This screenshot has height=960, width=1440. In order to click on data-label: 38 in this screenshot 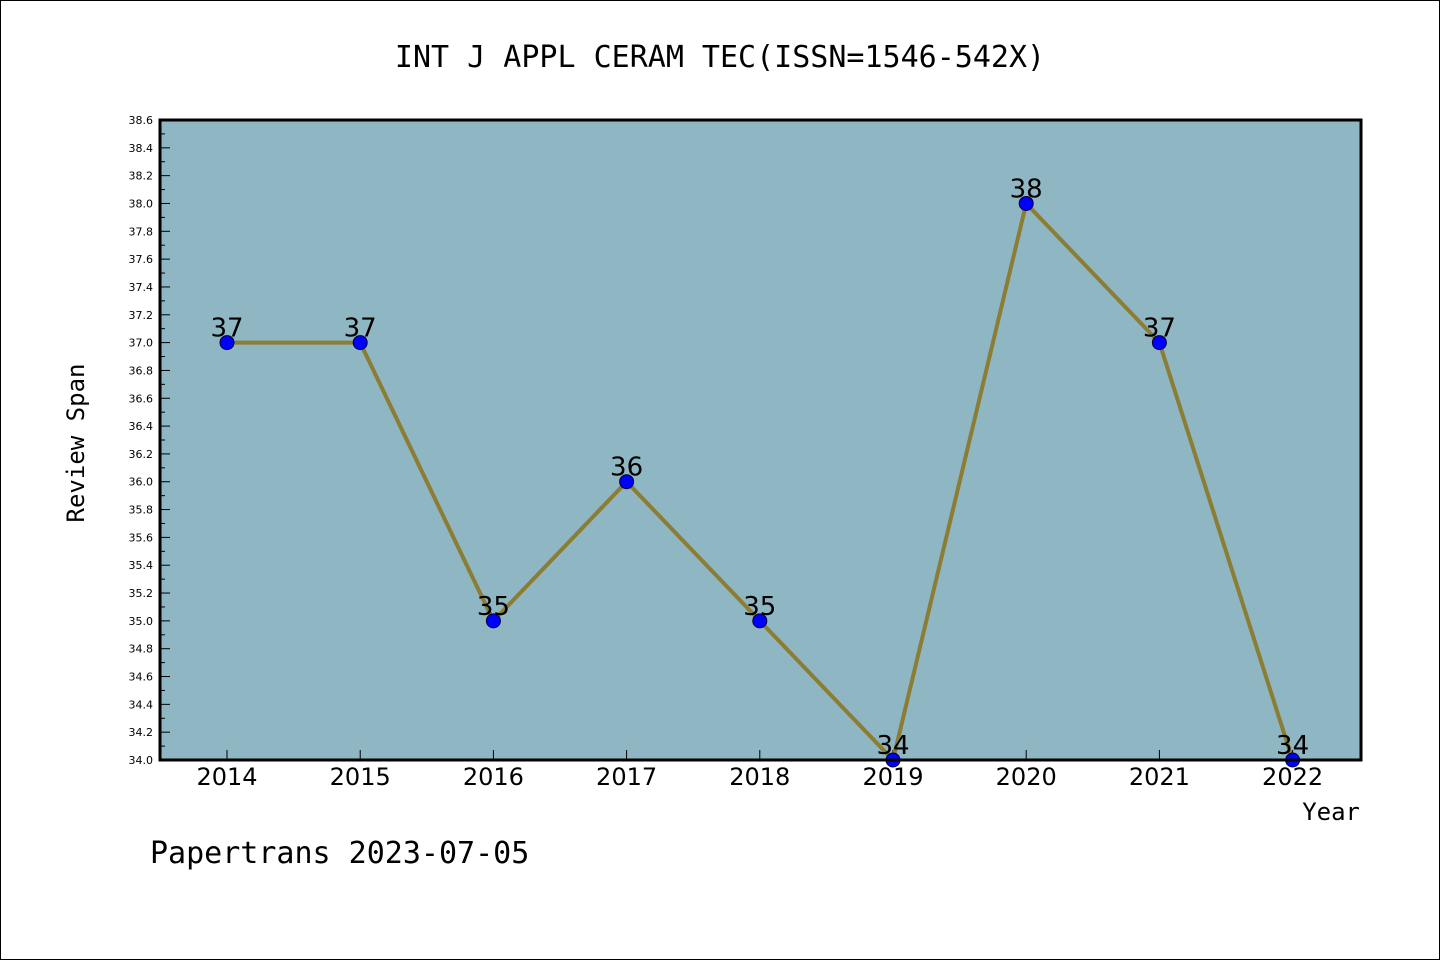, I will do `click(1026, 189)`.